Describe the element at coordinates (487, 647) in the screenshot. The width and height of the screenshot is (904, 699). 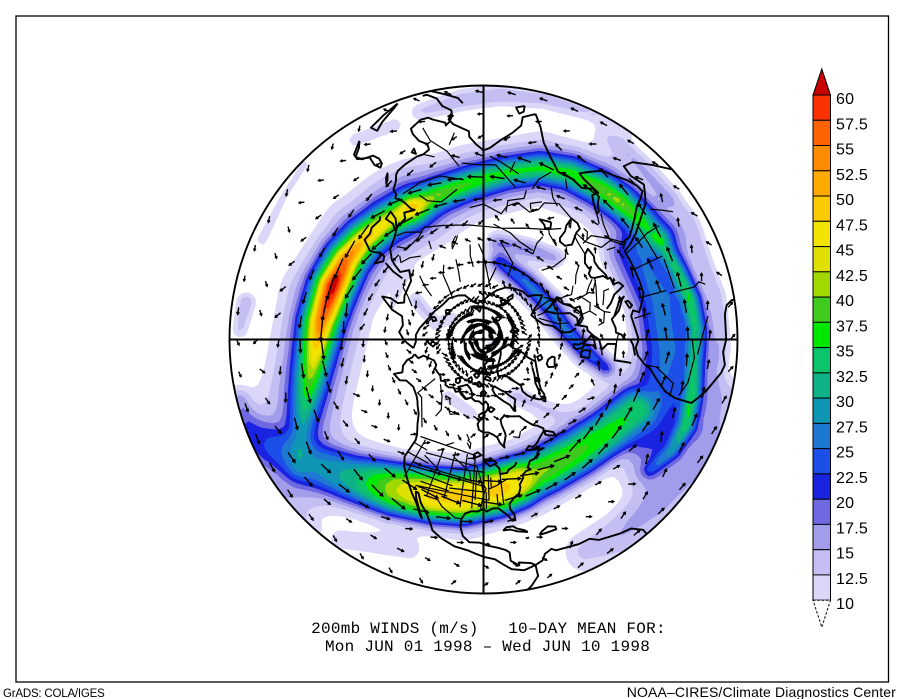
I see `svg-text:Mon JUN 01 1998 – Wed JUN 10 1: Mon JUN 01 1998 – Wed JUN 10 1998` at that location.